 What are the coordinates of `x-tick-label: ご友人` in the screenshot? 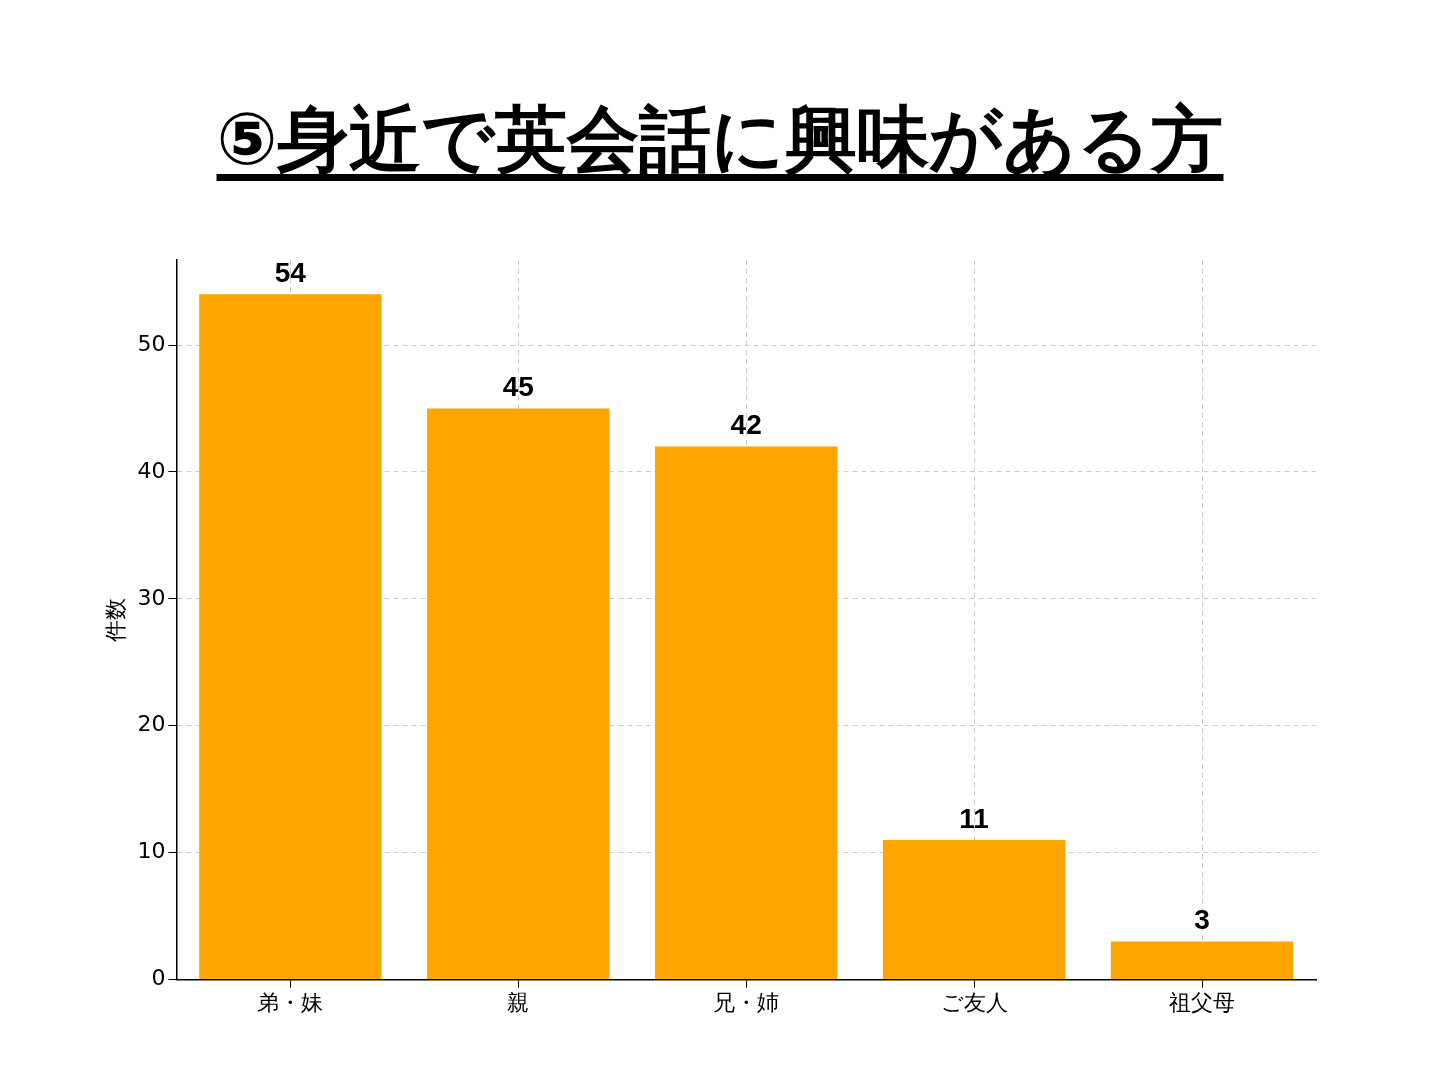 It's located at (974, 1002).